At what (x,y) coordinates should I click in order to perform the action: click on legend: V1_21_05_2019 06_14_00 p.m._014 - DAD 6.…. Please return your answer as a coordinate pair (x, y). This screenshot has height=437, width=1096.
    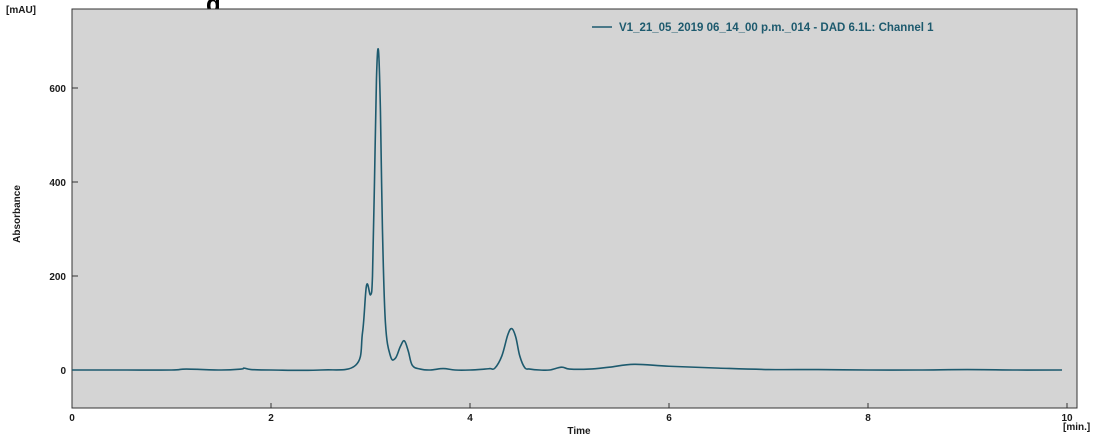
    Looking at the image, I should click on (763, 28).